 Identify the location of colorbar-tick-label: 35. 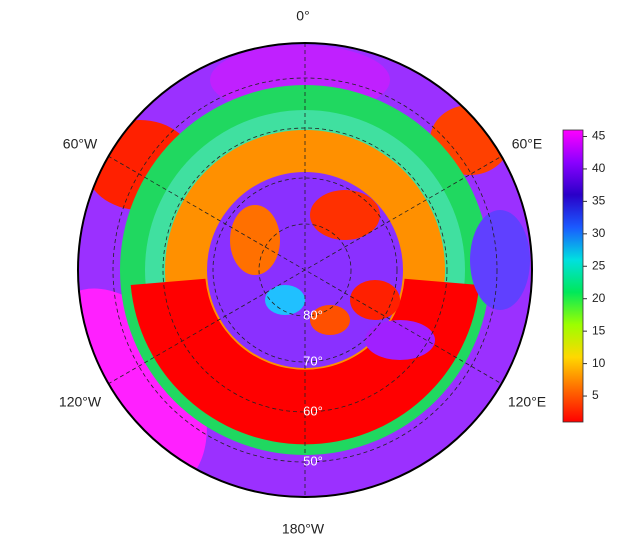
(599, 201).